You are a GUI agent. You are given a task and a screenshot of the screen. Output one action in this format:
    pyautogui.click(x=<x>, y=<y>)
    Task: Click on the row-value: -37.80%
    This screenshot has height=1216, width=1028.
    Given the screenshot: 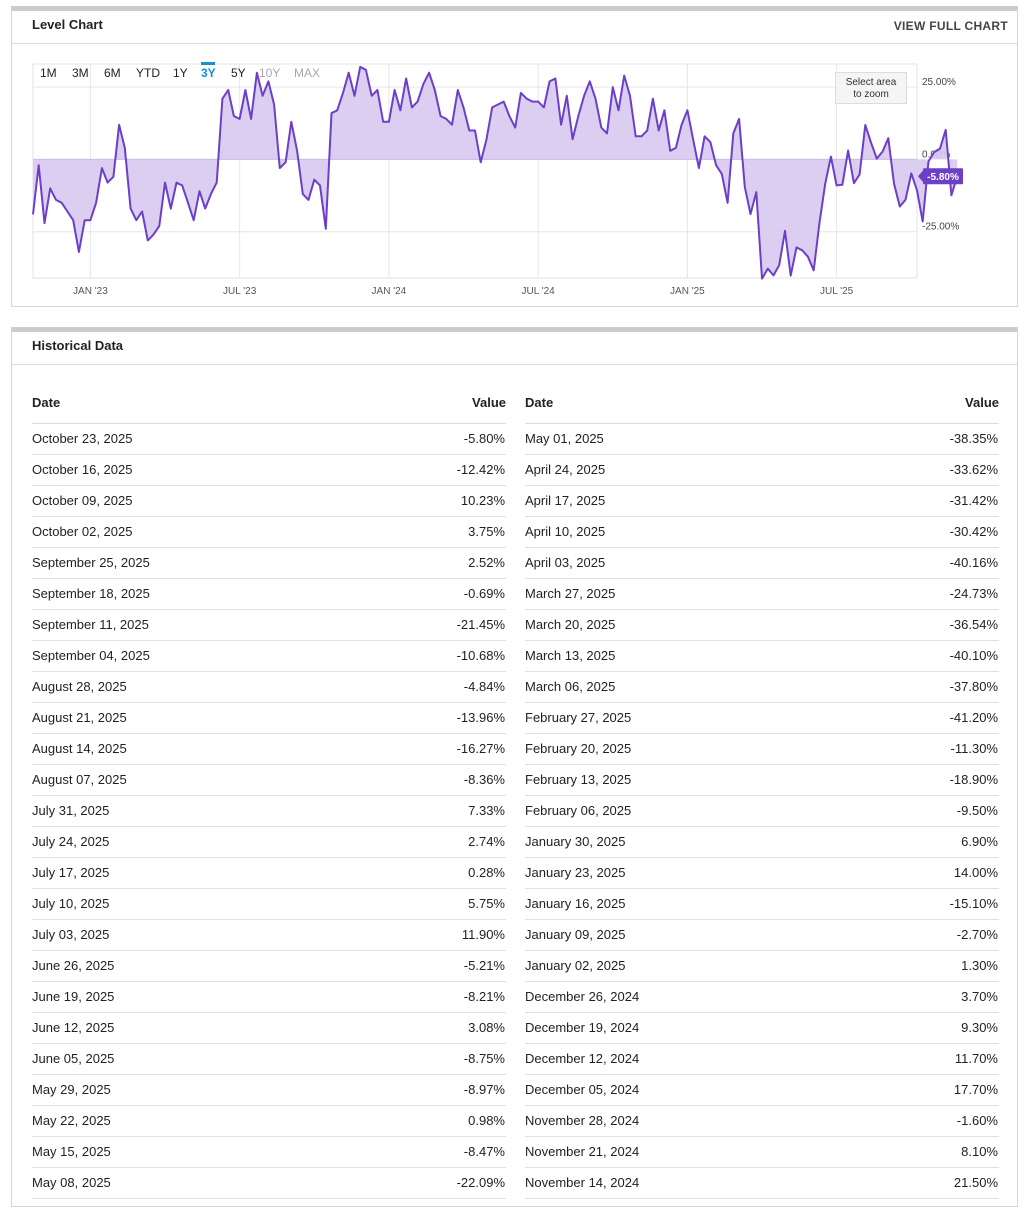 What is the action you would take?
    pyautogui.click(x=973, y=686)
    